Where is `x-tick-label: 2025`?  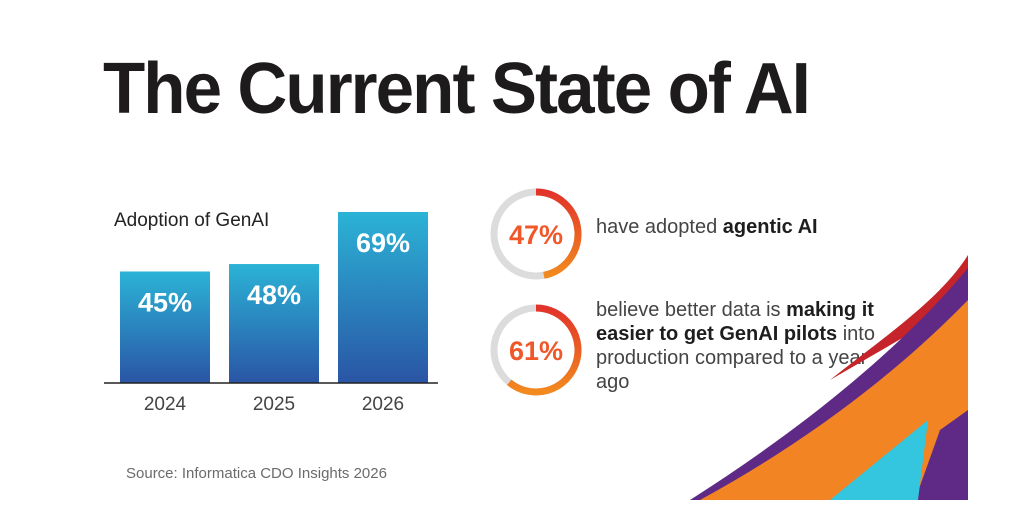 x-tick-label: 2025 is located at coordinates (274, 404).